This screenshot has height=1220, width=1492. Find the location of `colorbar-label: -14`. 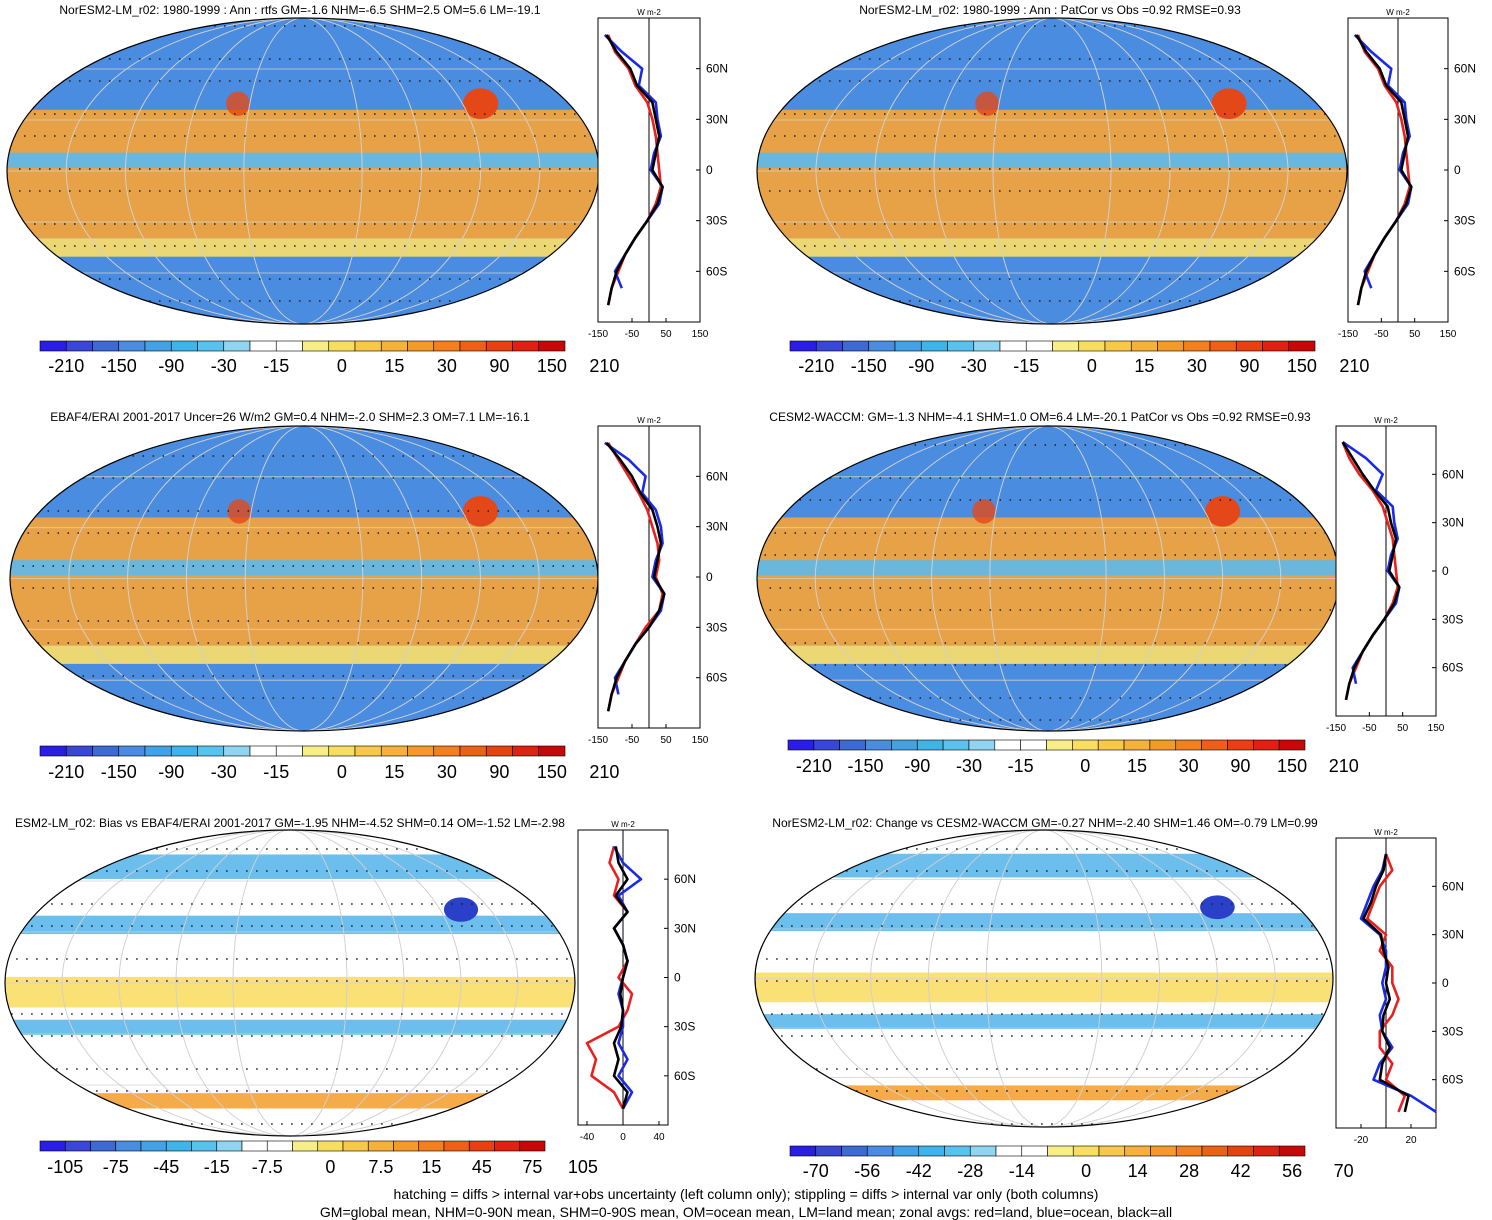

colorbar-label: -14 is located at coordinates (1022, 1171).